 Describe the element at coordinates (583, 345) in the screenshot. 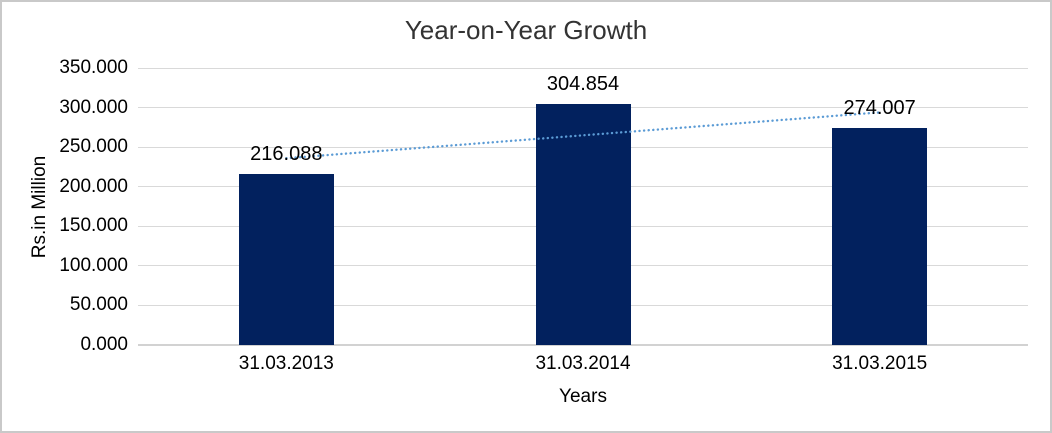

I see `x-axis-line` at that location.